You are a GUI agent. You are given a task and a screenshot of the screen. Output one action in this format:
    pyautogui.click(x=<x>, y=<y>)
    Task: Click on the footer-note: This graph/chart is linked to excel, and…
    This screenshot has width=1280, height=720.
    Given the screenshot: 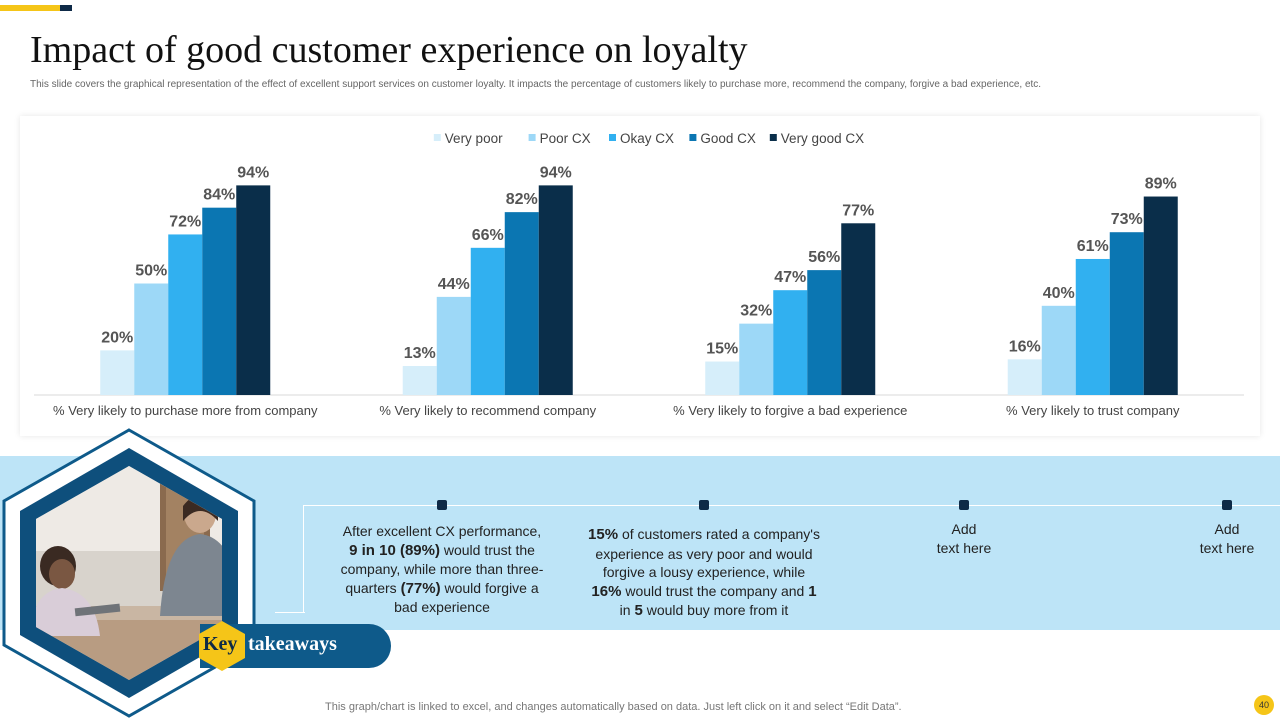 What is the action you would take?
    pyautogui.click(x=613, y=707)
    